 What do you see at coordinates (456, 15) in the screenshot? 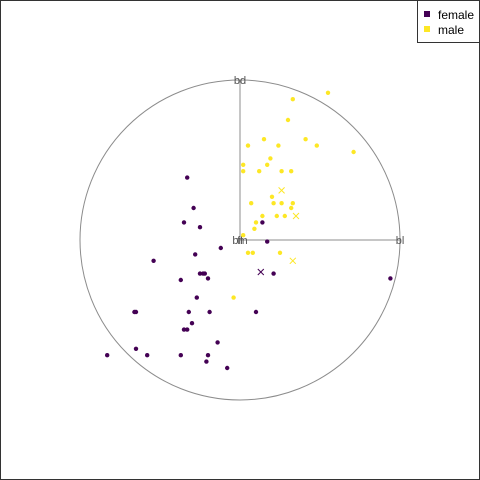
I see `legend-label-female: female` at bounding box center [456, 15].